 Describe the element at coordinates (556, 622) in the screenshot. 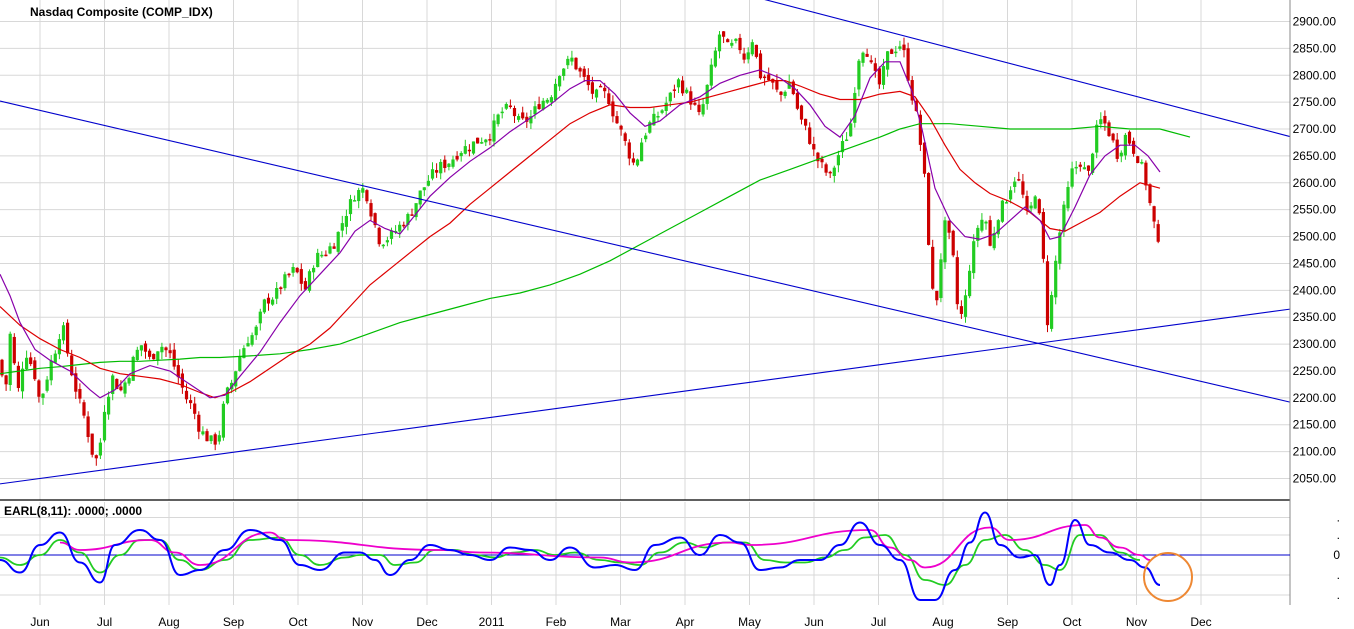

I see `x-tick-label: Feb` at that location.